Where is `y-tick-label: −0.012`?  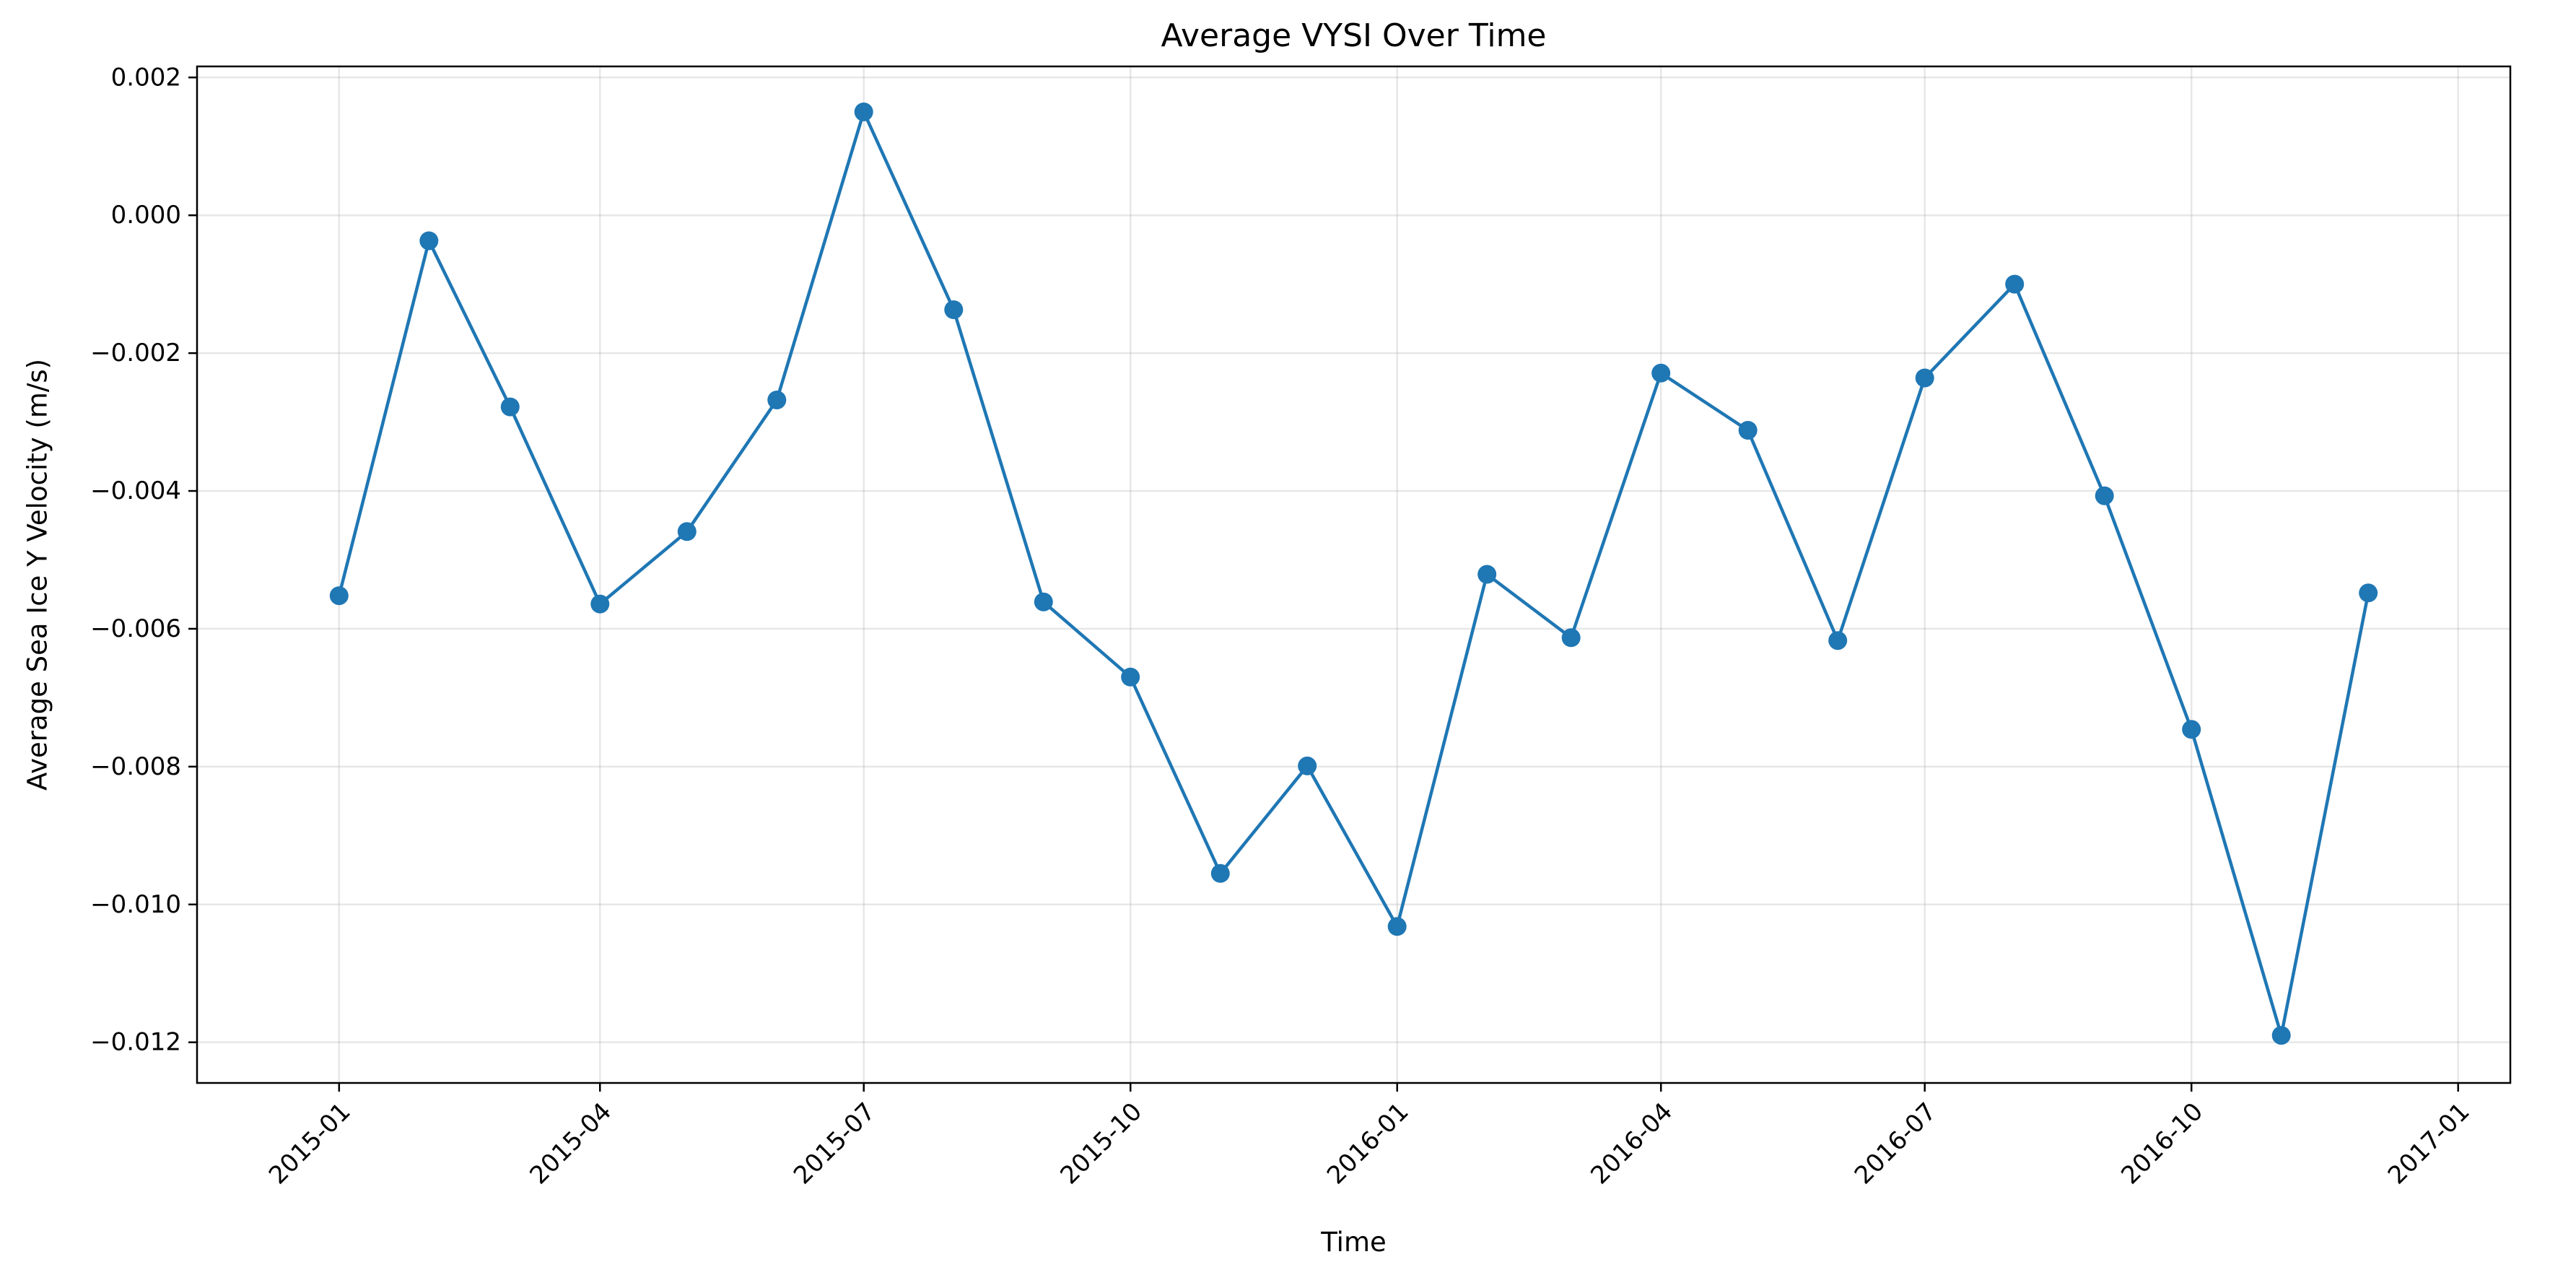 y-tick-label: −0.012 is located at coordinates (135, 1042).